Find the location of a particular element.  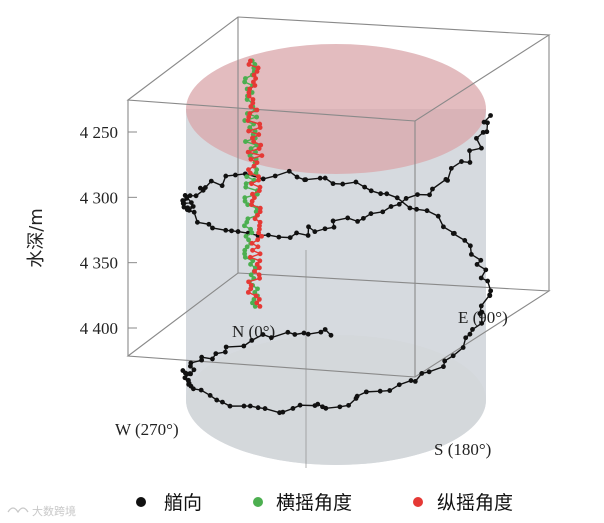

watermark: 大数跨境 is located at coordinates (41, 511).